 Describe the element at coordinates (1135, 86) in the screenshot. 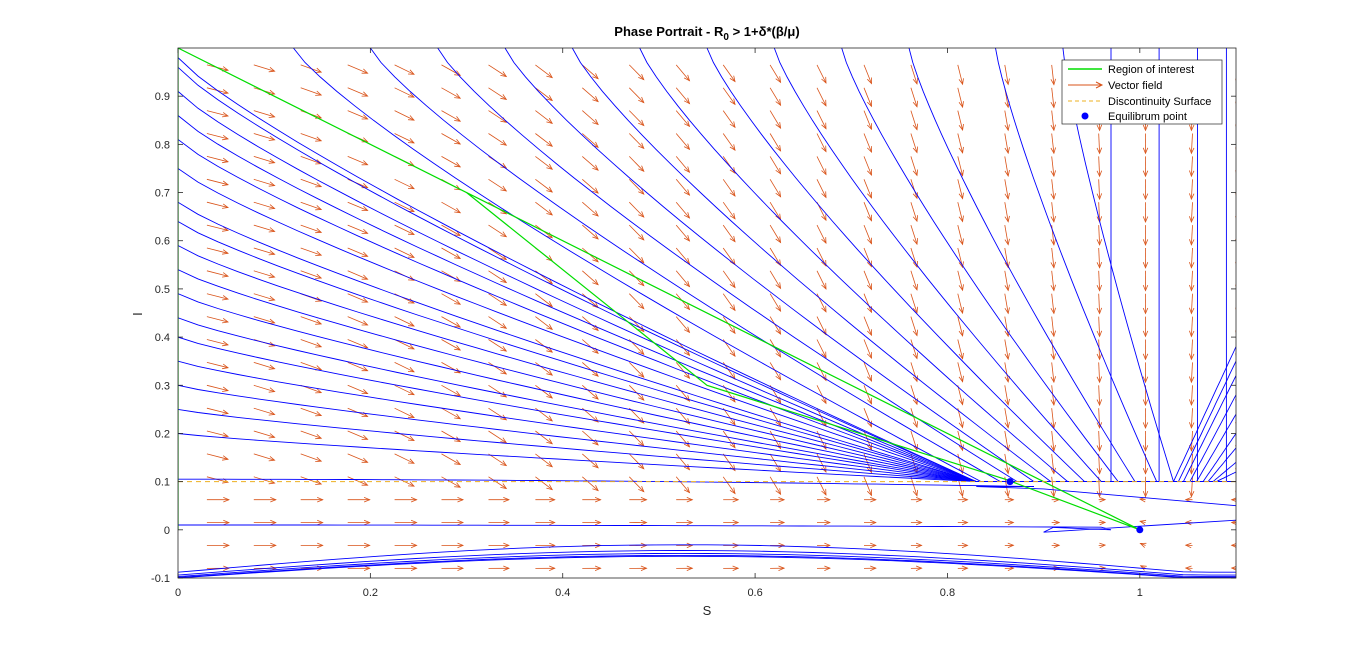

I see `legend-label-vector: Vector field` at that location.